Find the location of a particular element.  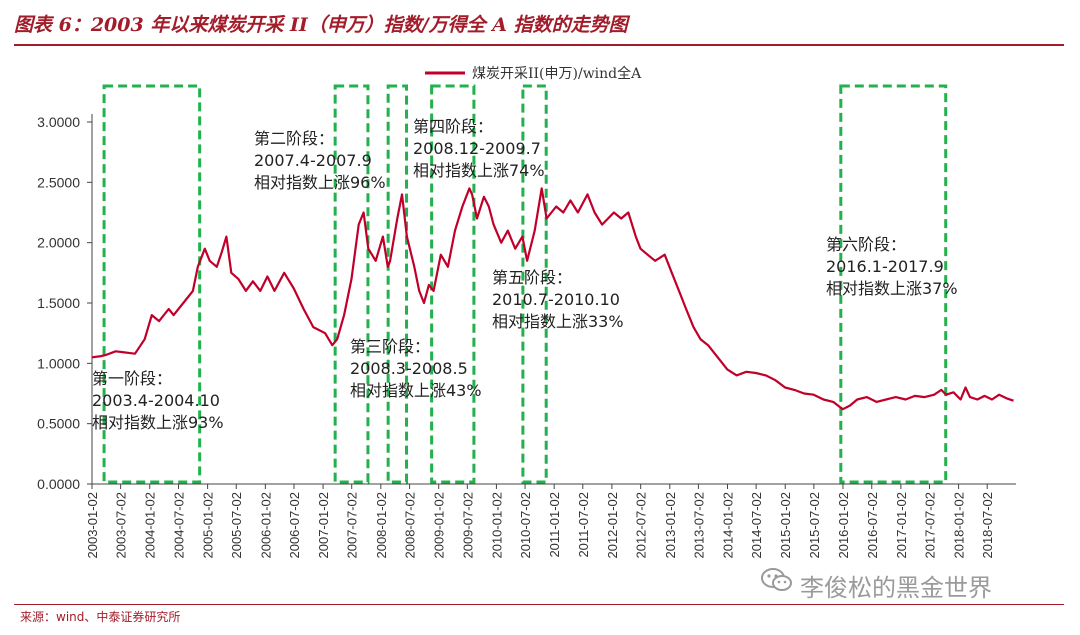

x-tick-label: 2008-01-02 is located at coordinates (381, 525).